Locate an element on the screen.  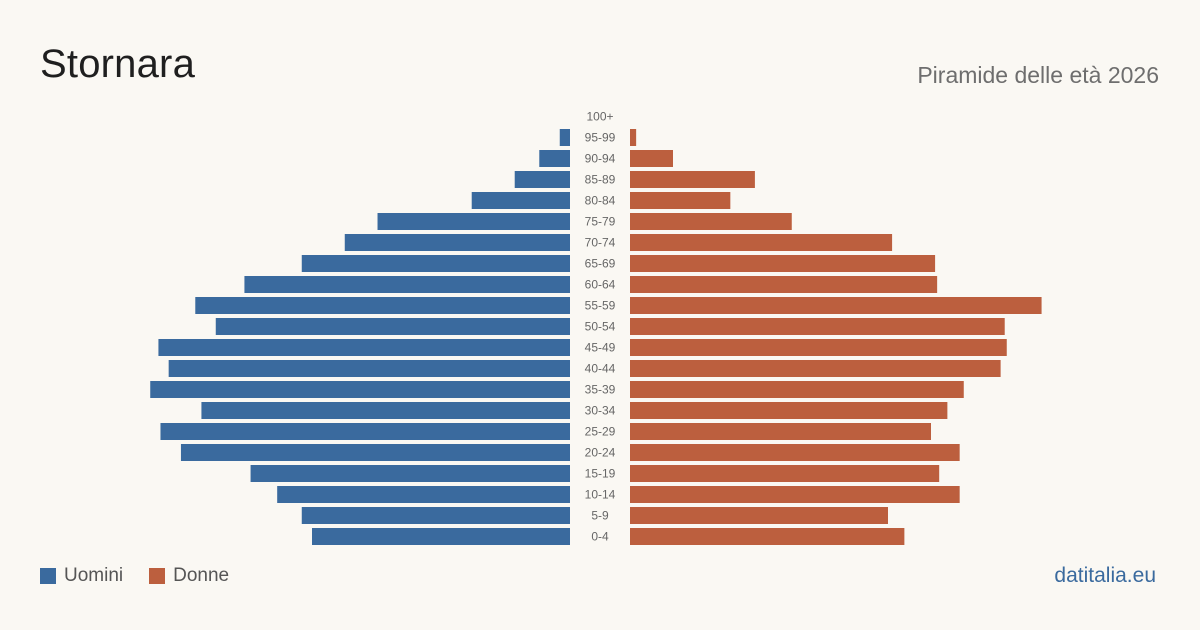
age-label-70-74: 70-74 is located at coordinates (600, 243).